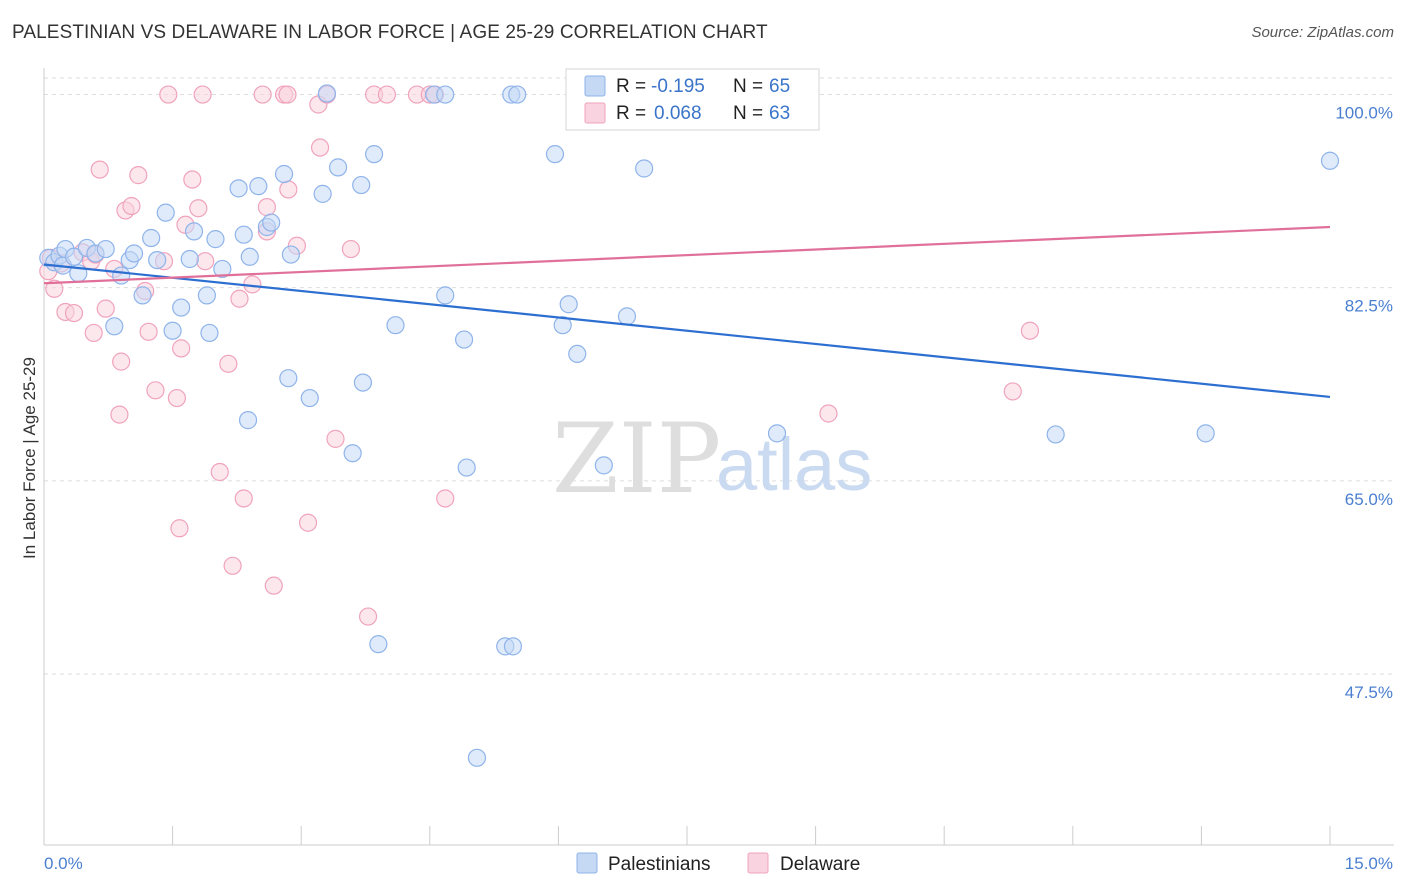 This screenshot has width=1406, height=892. I want to click on y-tick-label: 65.0%, so click(1369, 499).